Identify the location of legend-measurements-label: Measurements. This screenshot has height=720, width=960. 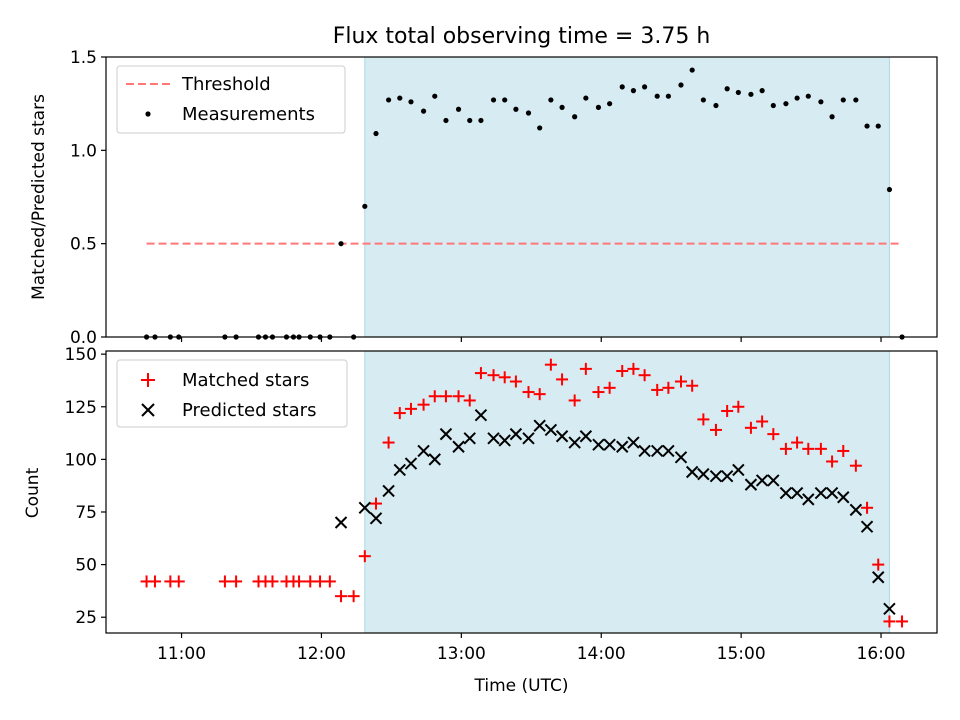
(248, 114).